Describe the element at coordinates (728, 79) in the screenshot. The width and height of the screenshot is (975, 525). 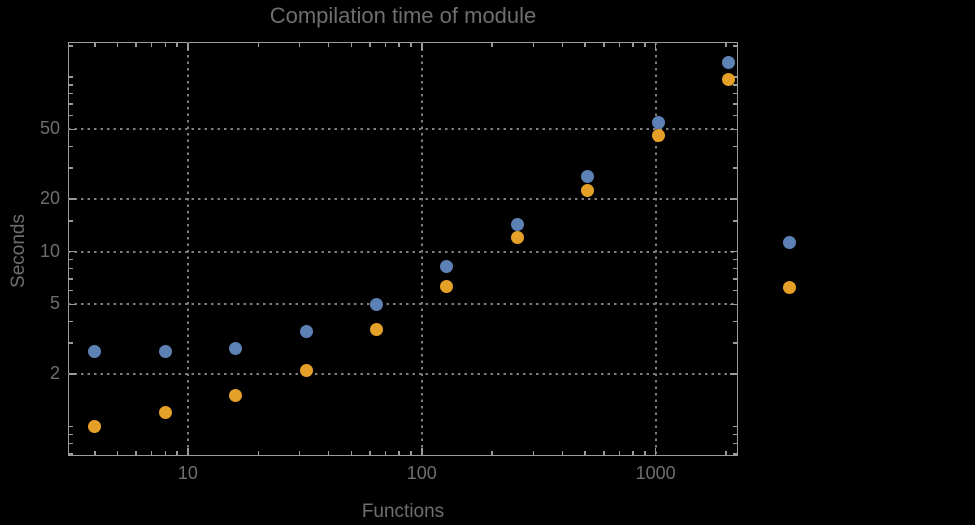
I see `data-point-orange-2048` at that location.